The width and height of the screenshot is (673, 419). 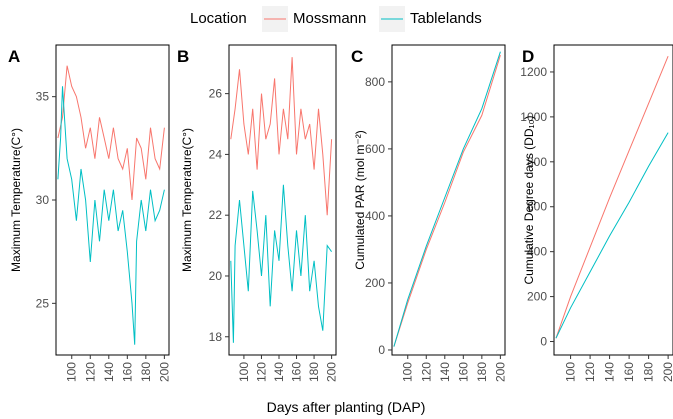 I want to click on legend-title: Location, so click(x=218, y=18).